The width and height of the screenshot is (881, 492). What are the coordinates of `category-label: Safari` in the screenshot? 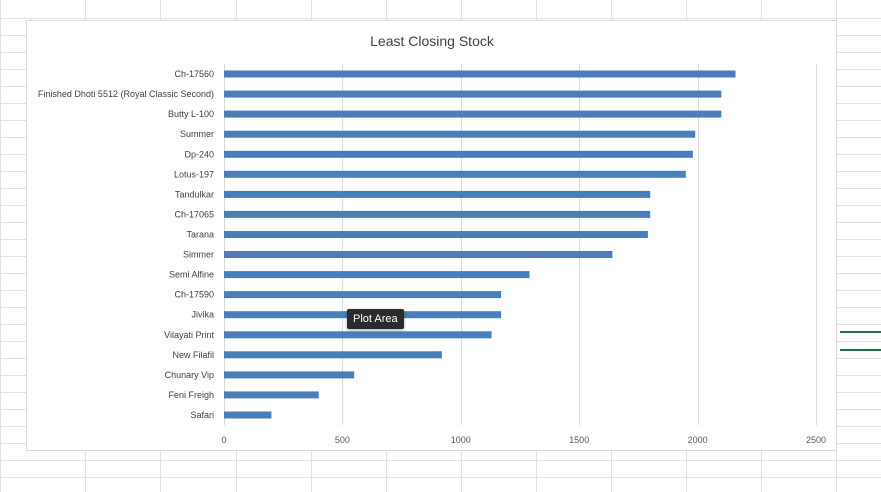 It's located at (202, 415).